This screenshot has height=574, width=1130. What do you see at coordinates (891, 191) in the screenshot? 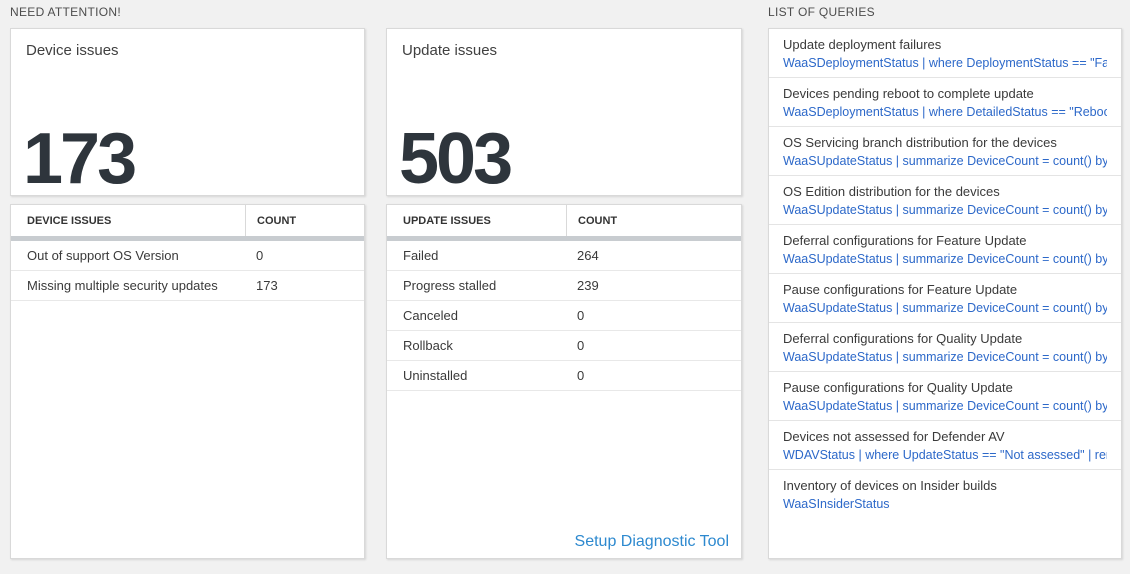
I see `query-title: OS Edition distribution for the devices` at bounding box center [891, 191].